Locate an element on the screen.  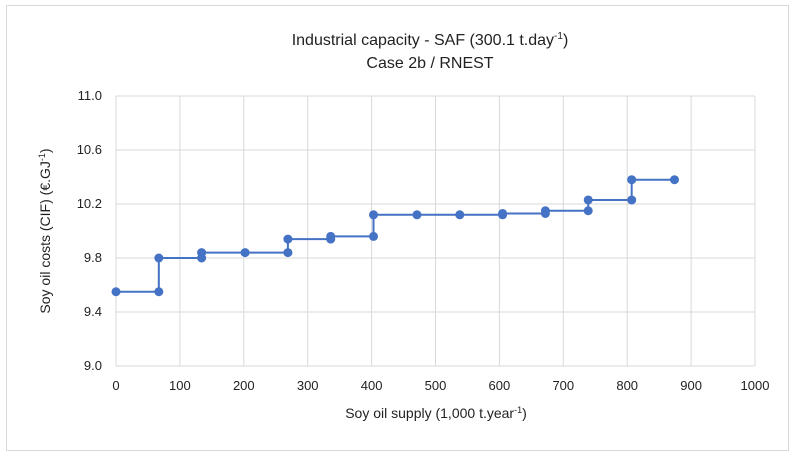
y-tick-label: 10.6 is located at coordinates (89, 149).